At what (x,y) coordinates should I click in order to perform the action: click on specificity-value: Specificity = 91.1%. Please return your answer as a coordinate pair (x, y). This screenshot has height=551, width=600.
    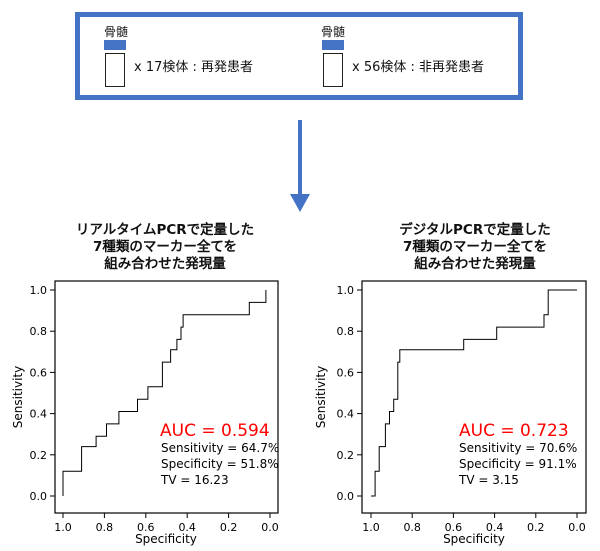
    Looking at the image, I should click on (518, 464).